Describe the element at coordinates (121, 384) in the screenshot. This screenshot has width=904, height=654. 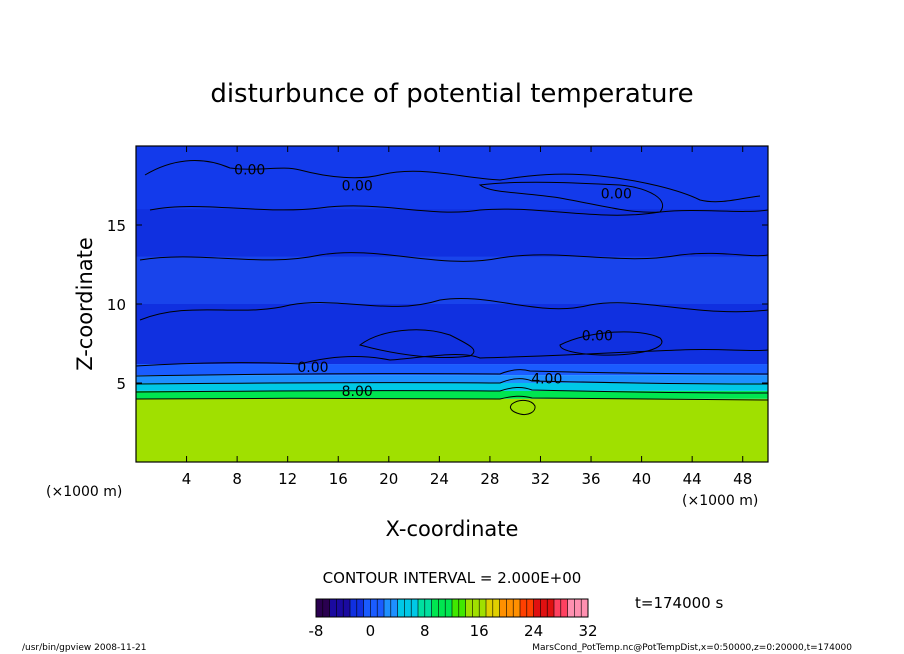
I see `y-tick-label: 5` at that location.